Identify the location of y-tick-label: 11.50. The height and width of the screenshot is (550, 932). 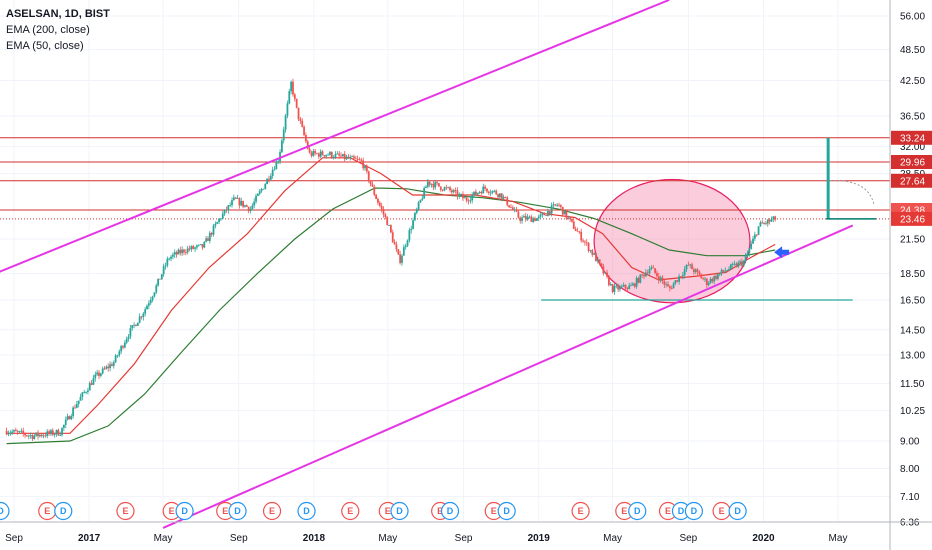
(912, 384).